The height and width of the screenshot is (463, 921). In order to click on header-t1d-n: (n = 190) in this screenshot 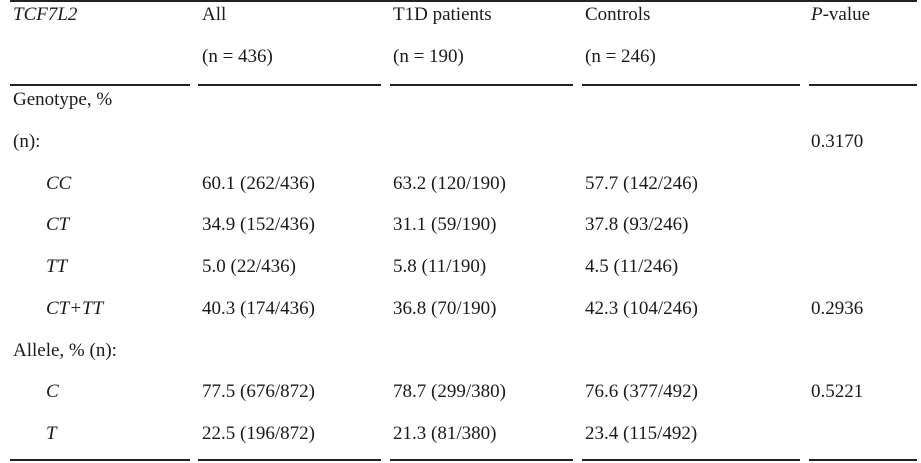, I will do `click(428, 56)`.